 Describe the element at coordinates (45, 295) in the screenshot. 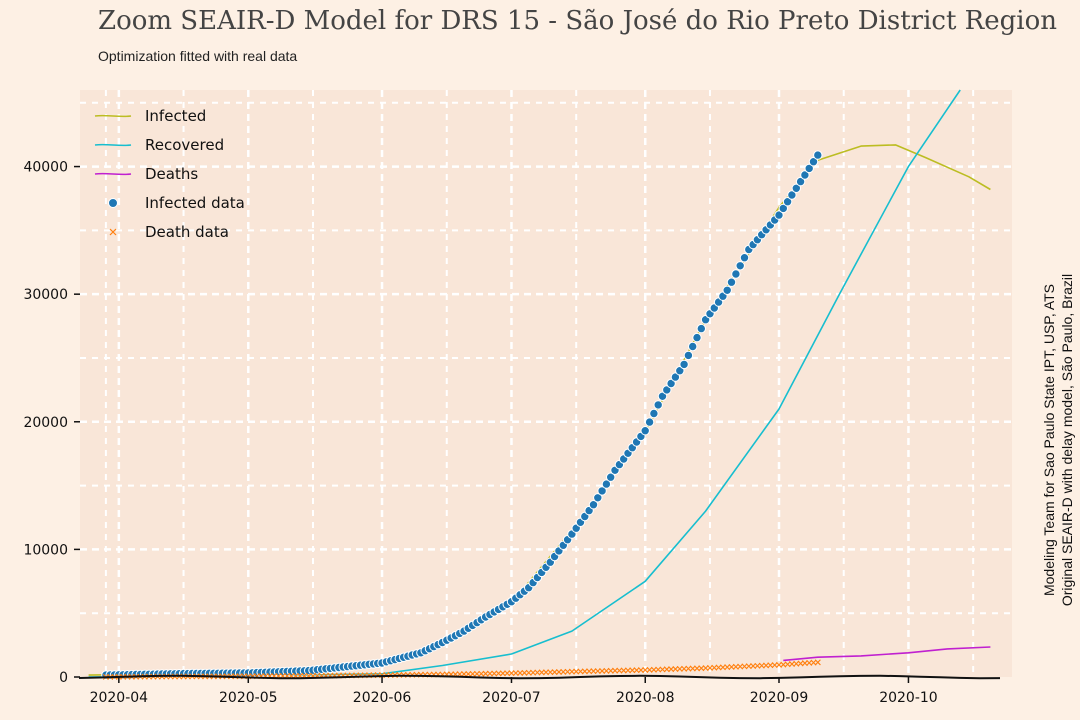

I see `y-tick-label: 30000` at that location.